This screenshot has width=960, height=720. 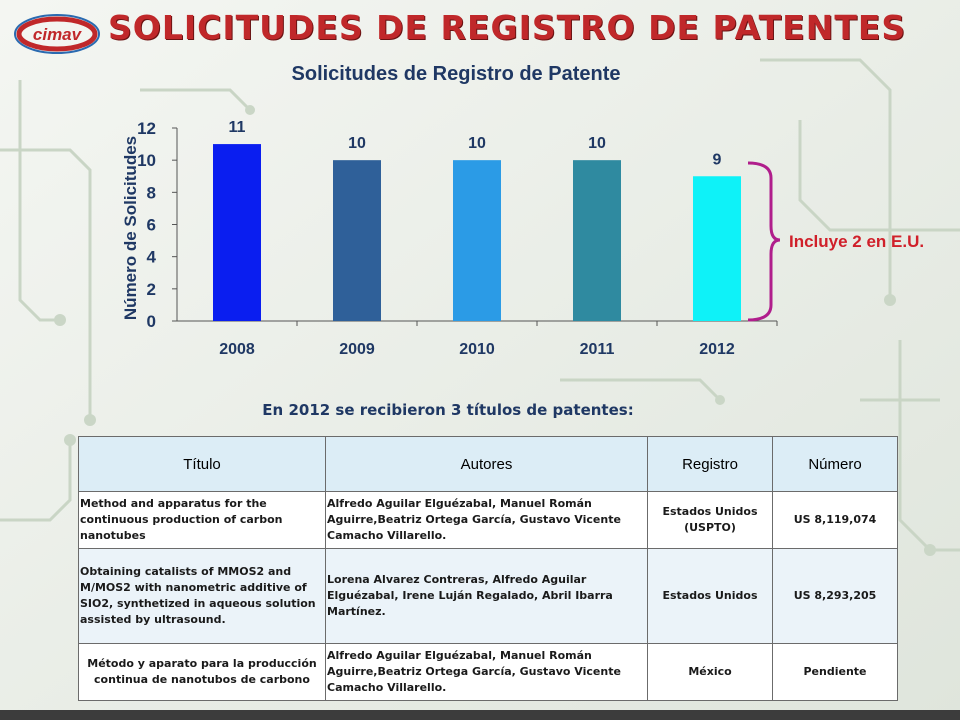 I want to click on data-label-2008: 11, so click(x=237, y=127).